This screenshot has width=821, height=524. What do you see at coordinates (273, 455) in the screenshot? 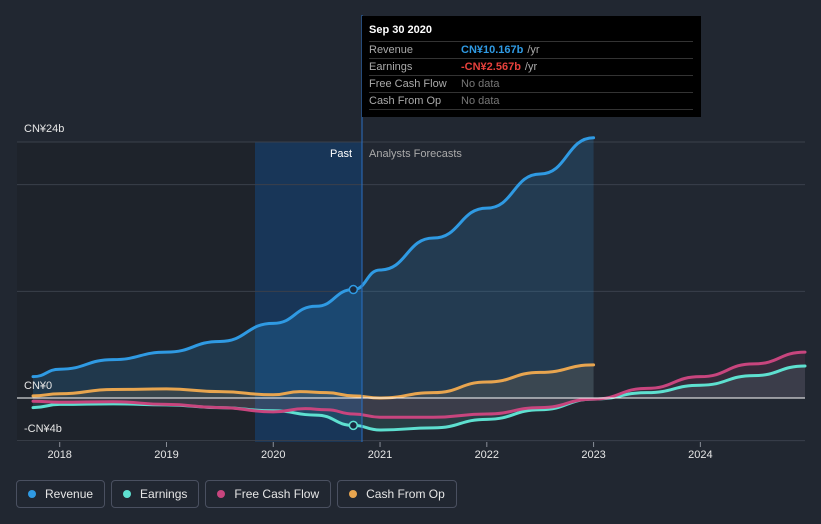
I see `x-tick-label-2020: 2020` at bounding box center [273, 455].